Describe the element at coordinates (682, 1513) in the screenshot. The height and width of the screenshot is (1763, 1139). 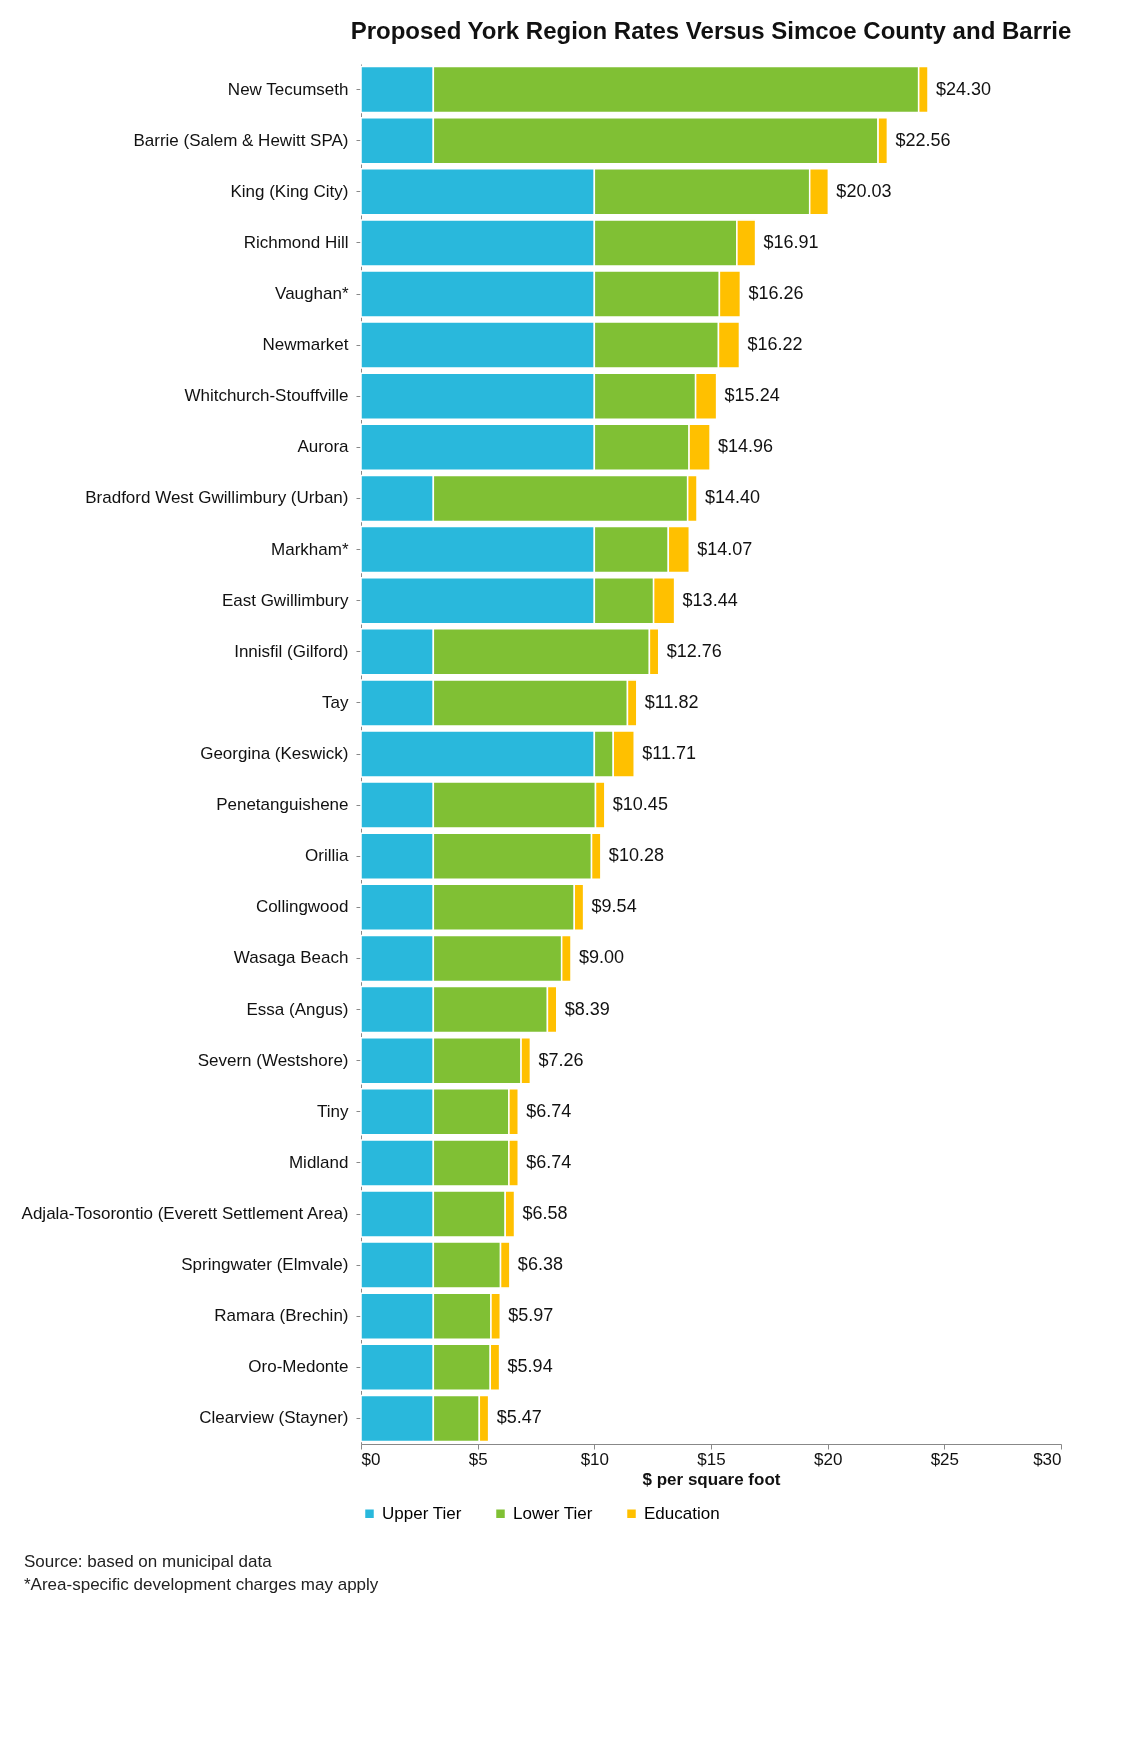
I see `legend-label: Education` at that location.